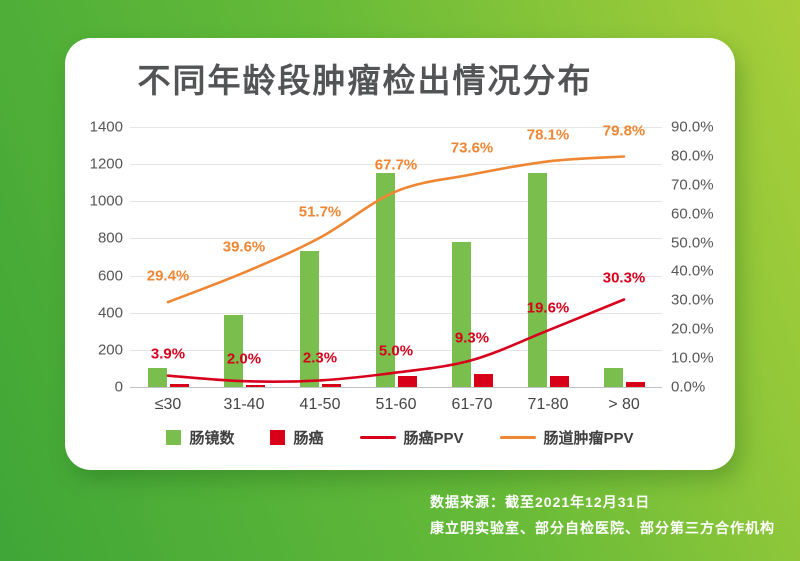 The image size is (800, 561). What do you see at coordinates (624, 130) in the screenshot?
I see `tumor-ppv-point-label: 79.8%` at bounding box center [624, 130].